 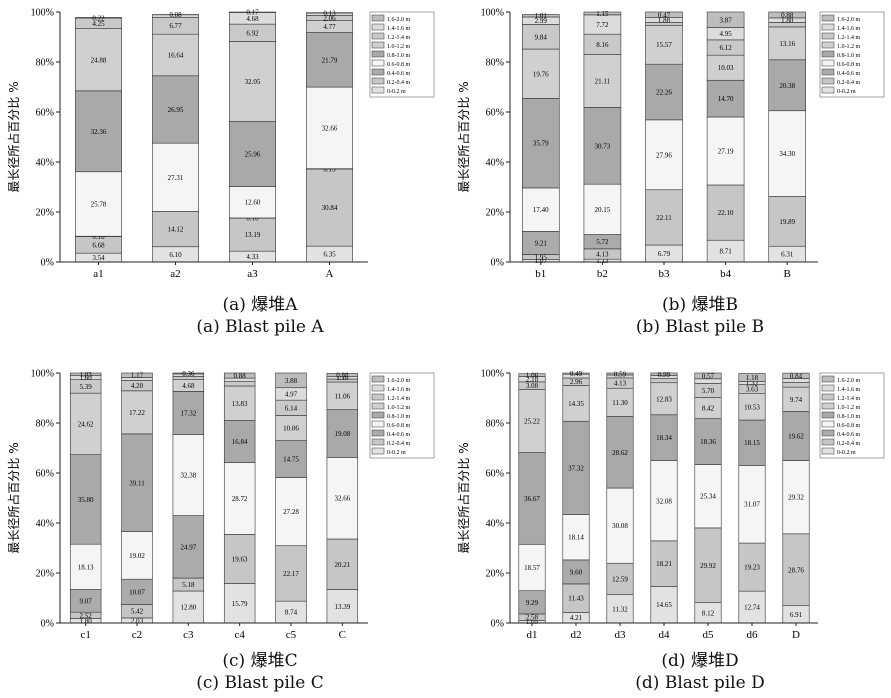 I want to click on y-tick-label: 0%, so click(x=47, y=263).